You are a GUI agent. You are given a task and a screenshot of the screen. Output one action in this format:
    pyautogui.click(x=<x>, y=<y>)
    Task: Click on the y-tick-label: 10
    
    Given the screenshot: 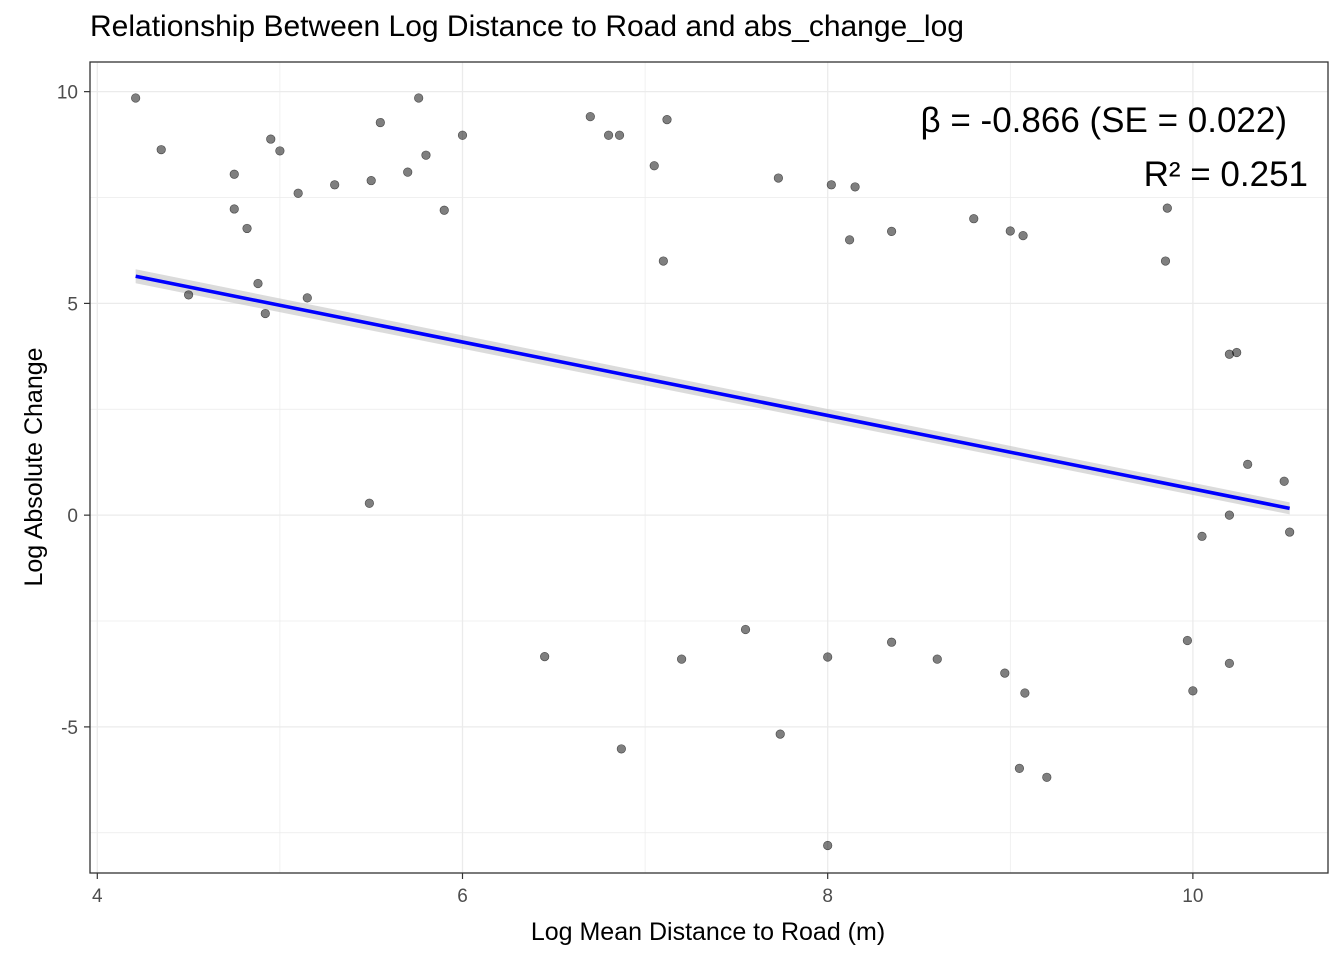 What is the action you would take?
    pyautogui.click(x=67, y=93)
    